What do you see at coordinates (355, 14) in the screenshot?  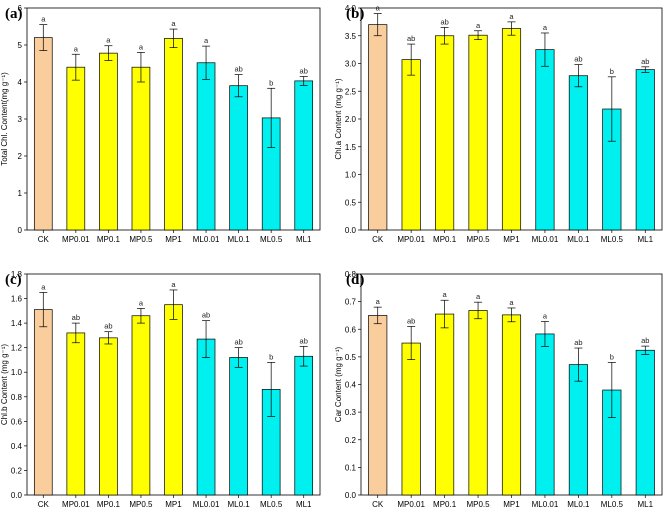 I see `panel-label: (b)` at bounding box center [355, 14].